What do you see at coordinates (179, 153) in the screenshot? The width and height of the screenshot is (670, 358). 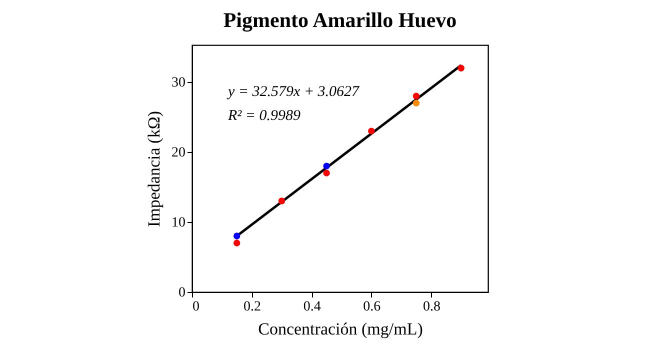 I see `y-tick-label: 20` at bounding box center [179, 153].